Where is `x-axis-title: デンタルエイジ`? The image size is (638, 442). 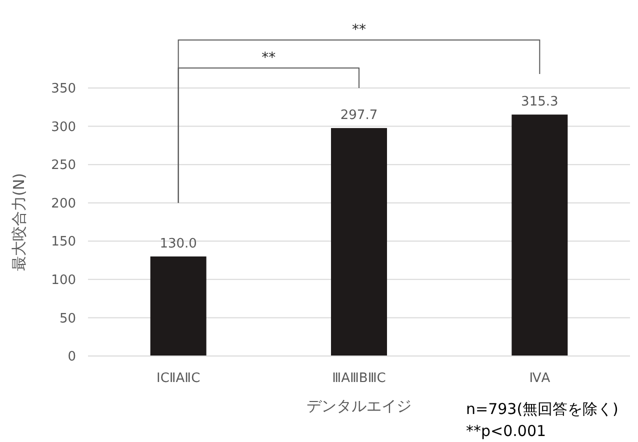 x-axis-title: デンタルエイジ is located at coordinates (359, 406).